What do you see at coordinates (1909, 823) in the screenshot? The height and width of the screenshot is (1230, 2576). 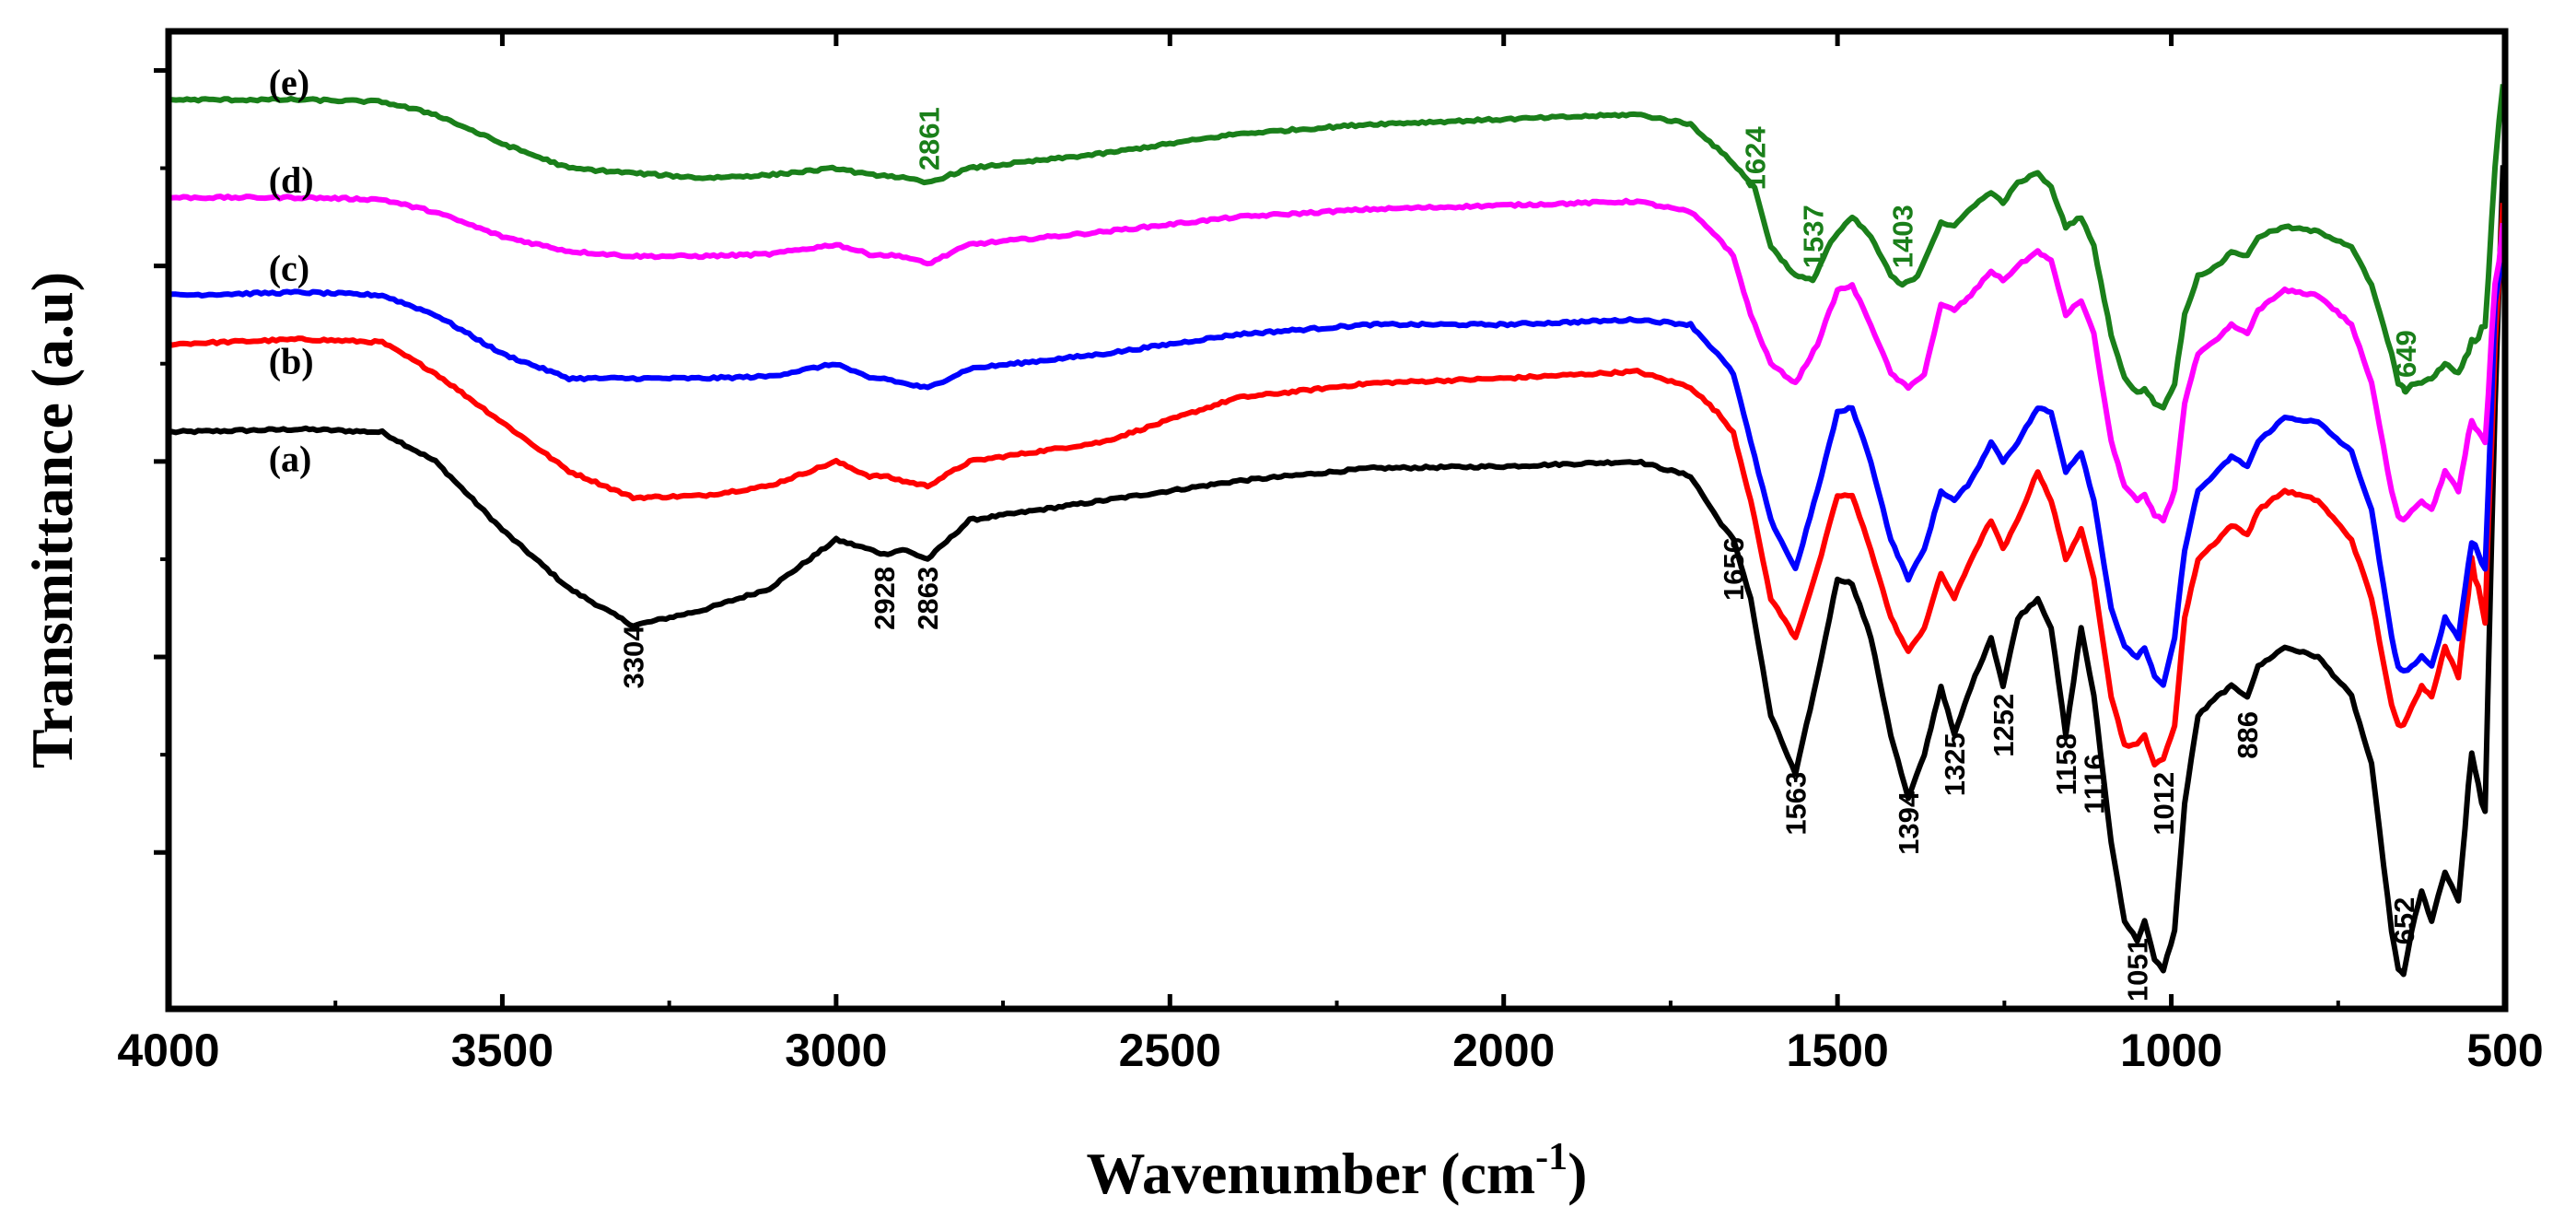 I see `peak-label: 1394` at bounding box center [1909, 823].